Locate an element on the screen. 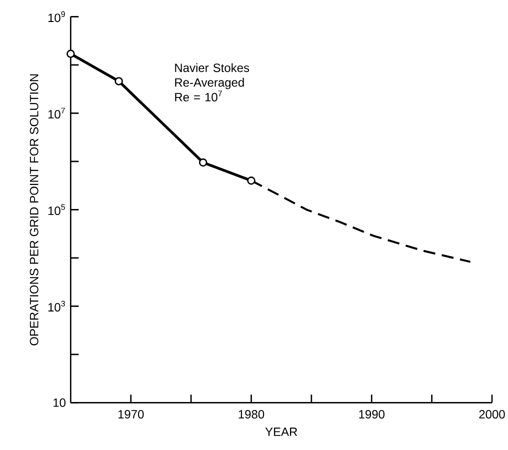 This screenshot has height=450, width=508. y-tick-label: 10$^{9}$ is located at coordinates (56, 16).